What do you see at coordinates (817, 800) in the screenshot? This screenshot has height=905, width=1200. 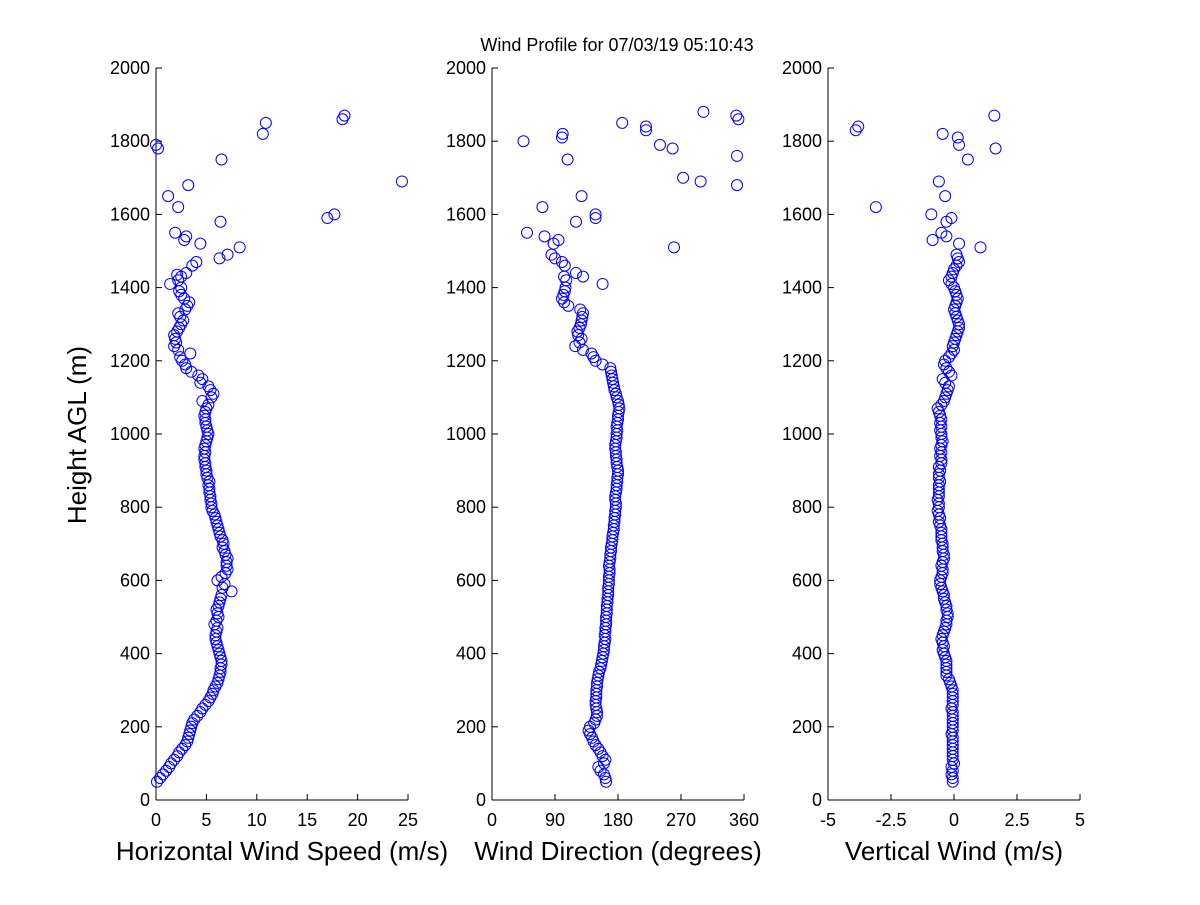 I see `vertical-wind-y-tick-label: 0` at bounding box center [817, 800].